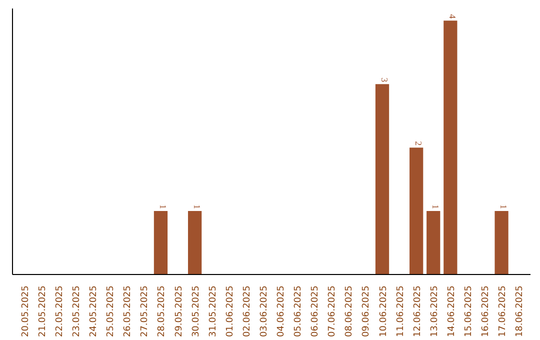  What do you see at coordinates (77, 312) in the screenshot?
I see `x-tick-label: 23.05.2025` at bounding box center [77, 312].